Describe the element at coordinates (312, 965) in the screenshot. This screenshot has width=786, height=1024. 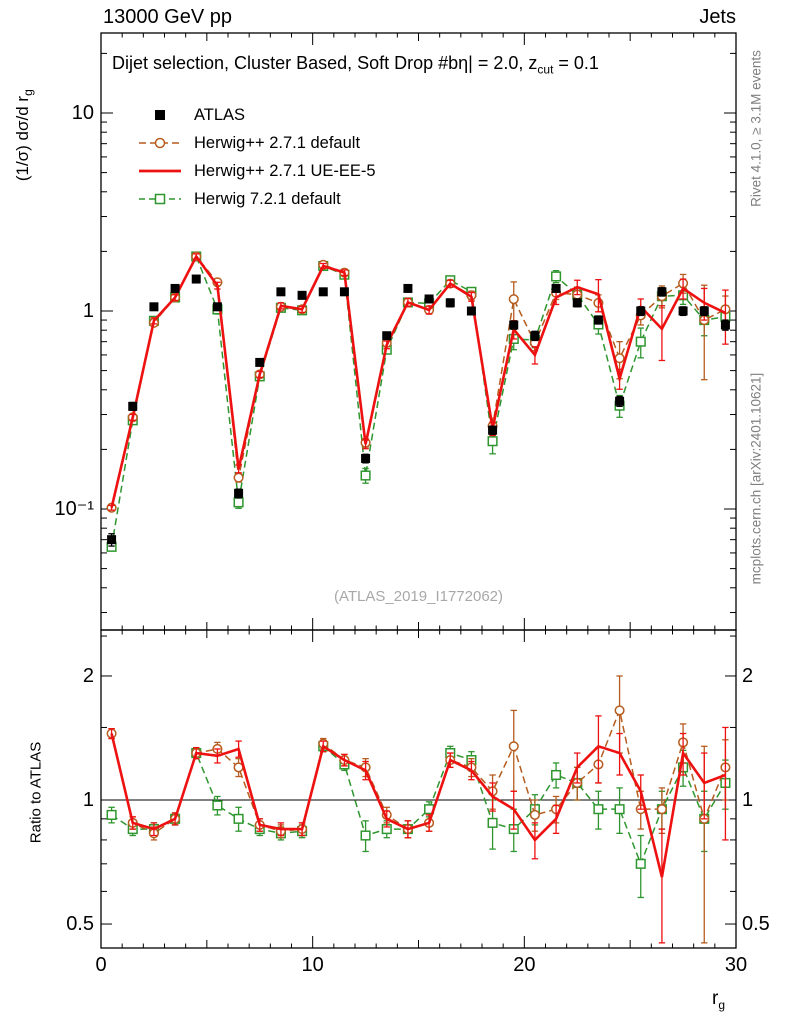
I see `x-tick-label: 10` at that location.